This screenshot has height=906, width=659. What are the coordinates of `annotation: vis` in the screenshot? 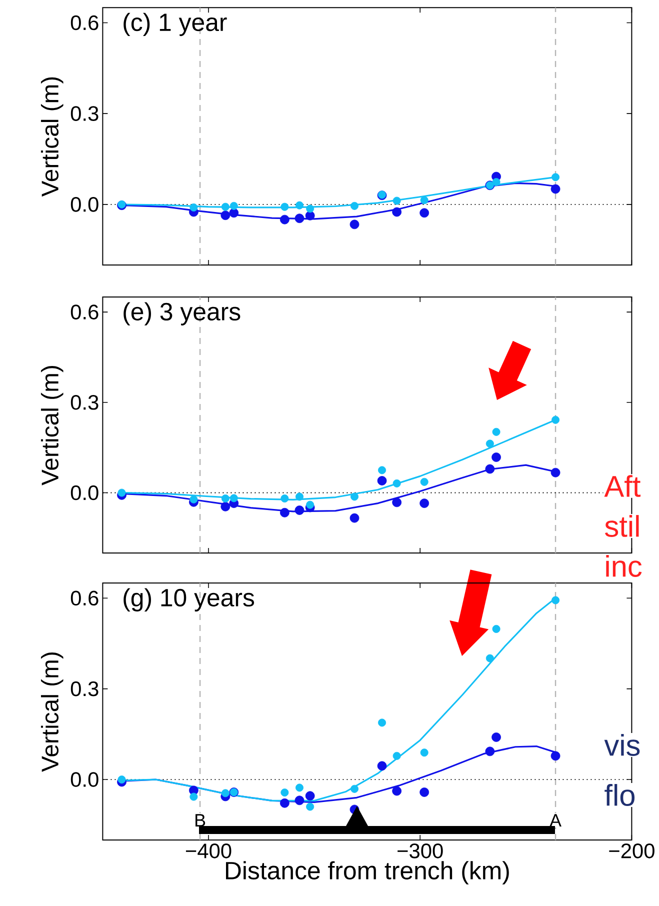 It's located at (622, 745).